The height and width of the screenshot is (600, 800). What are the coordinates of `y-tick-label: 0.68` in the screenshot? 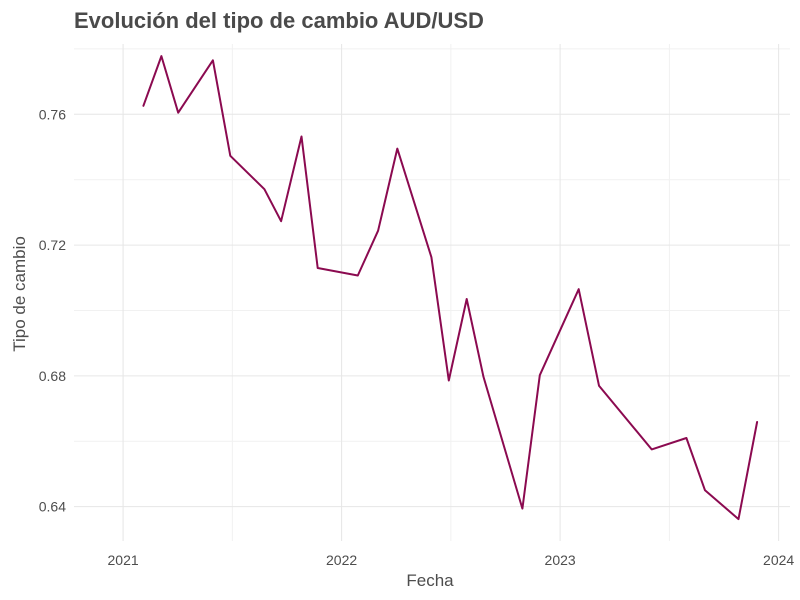 It's located at (52, 376).